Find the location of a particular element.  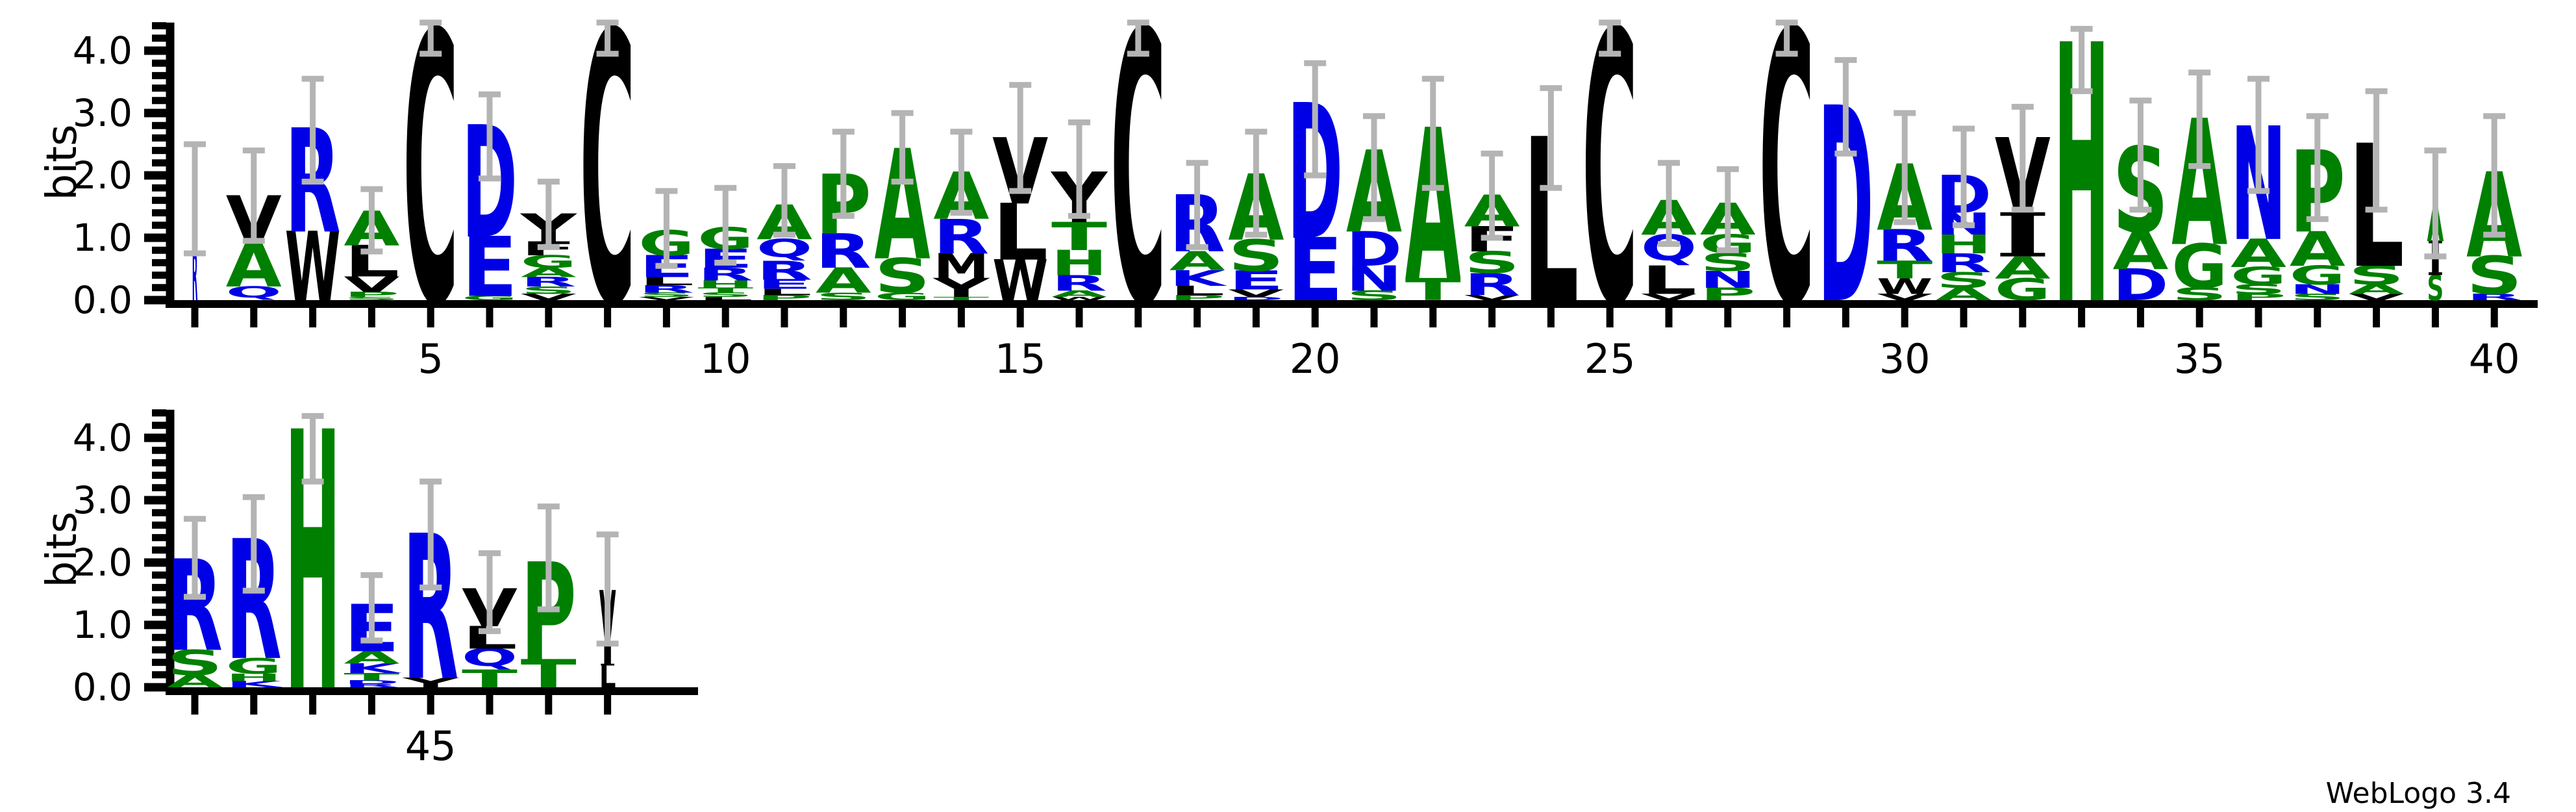

weblogo-version-label: WebLogo 3.4 is located at coordinates (2418, 793).